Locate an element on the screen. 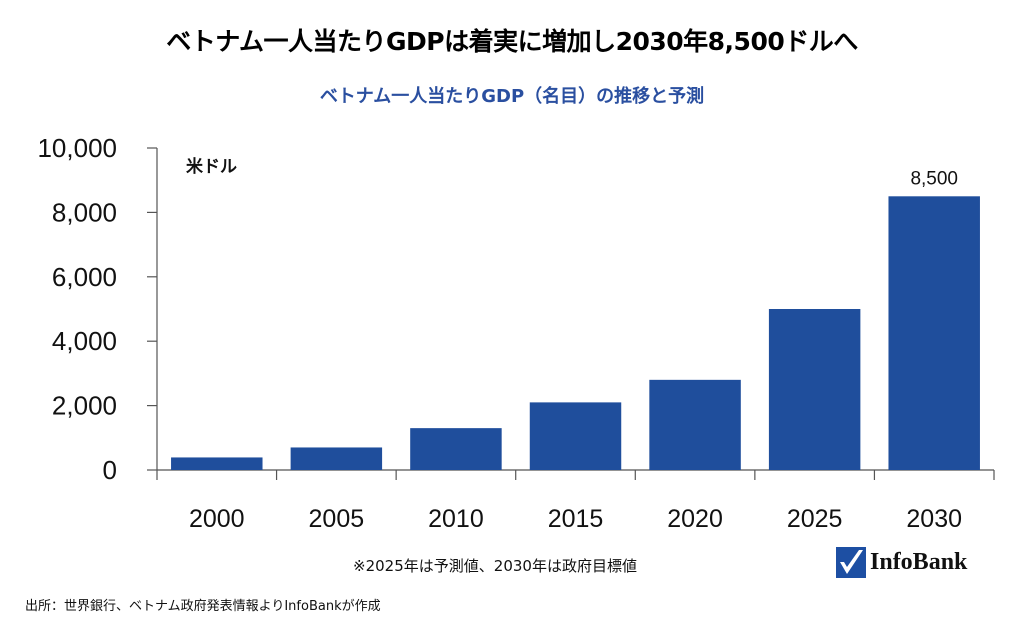 This screenshot has height=627, width=1024. data-labels: 8,500 is located at coordinates (934, 178).